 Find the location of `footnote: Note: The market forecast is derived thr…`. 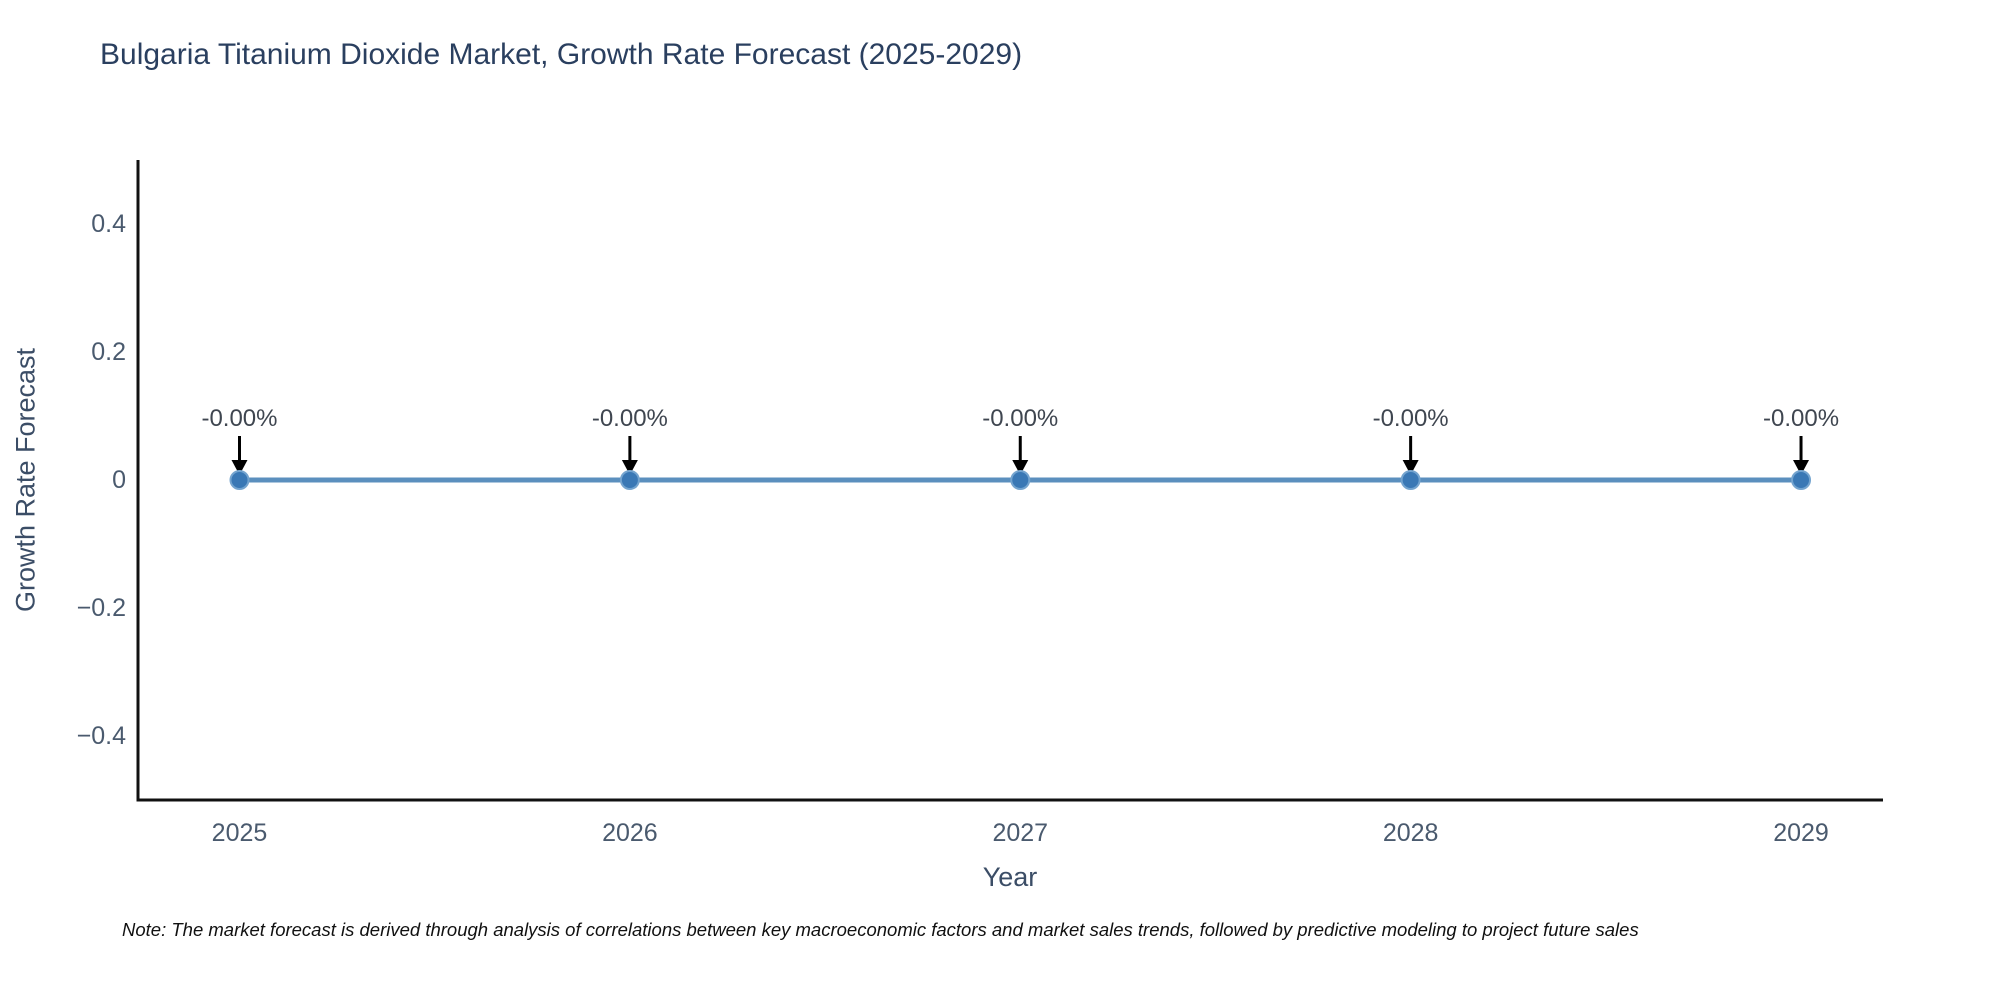

footnote: Note: The market forecast is derived thr… is located at coordinates (880, 929).